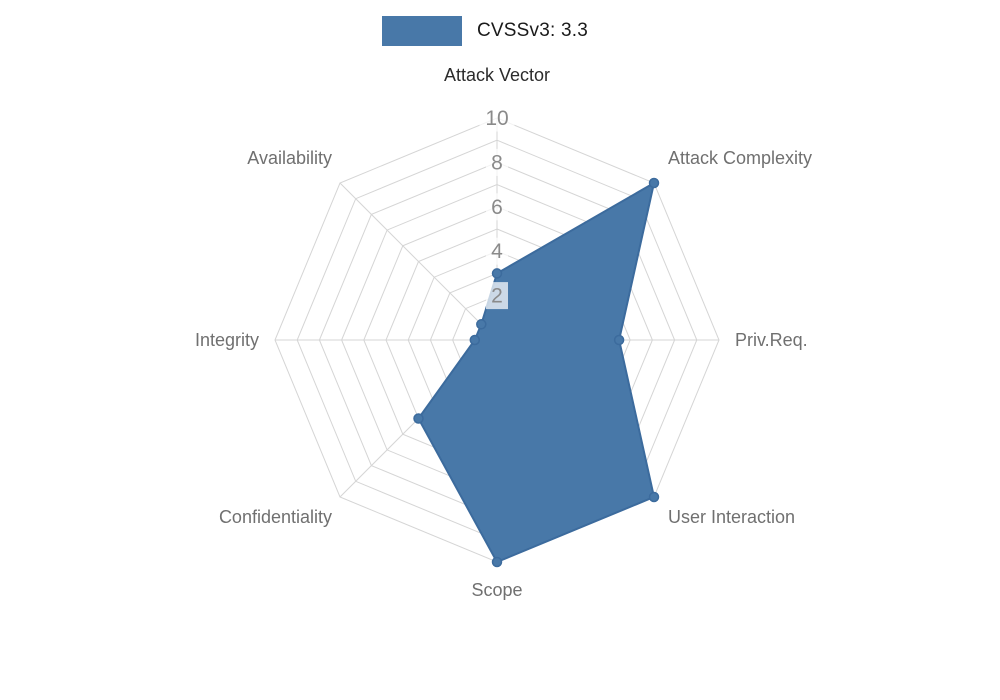 The image size is (1000, 700). I want to click on series-polygon, so click(536, 372).